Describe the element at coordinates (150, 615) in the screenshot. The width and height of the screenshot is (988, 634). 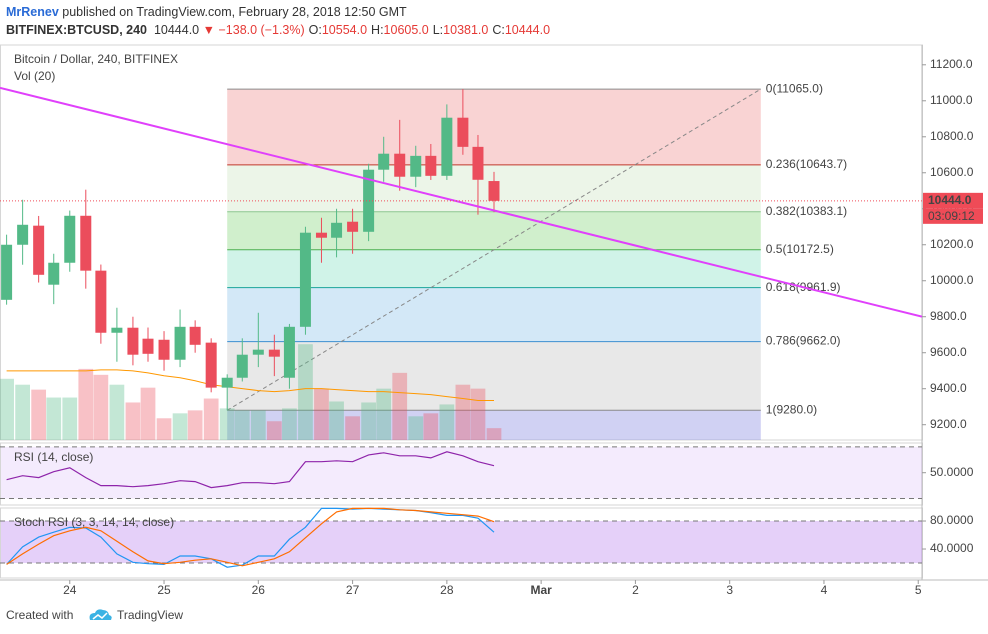
I see `footer-brand: TradingView` at that location.